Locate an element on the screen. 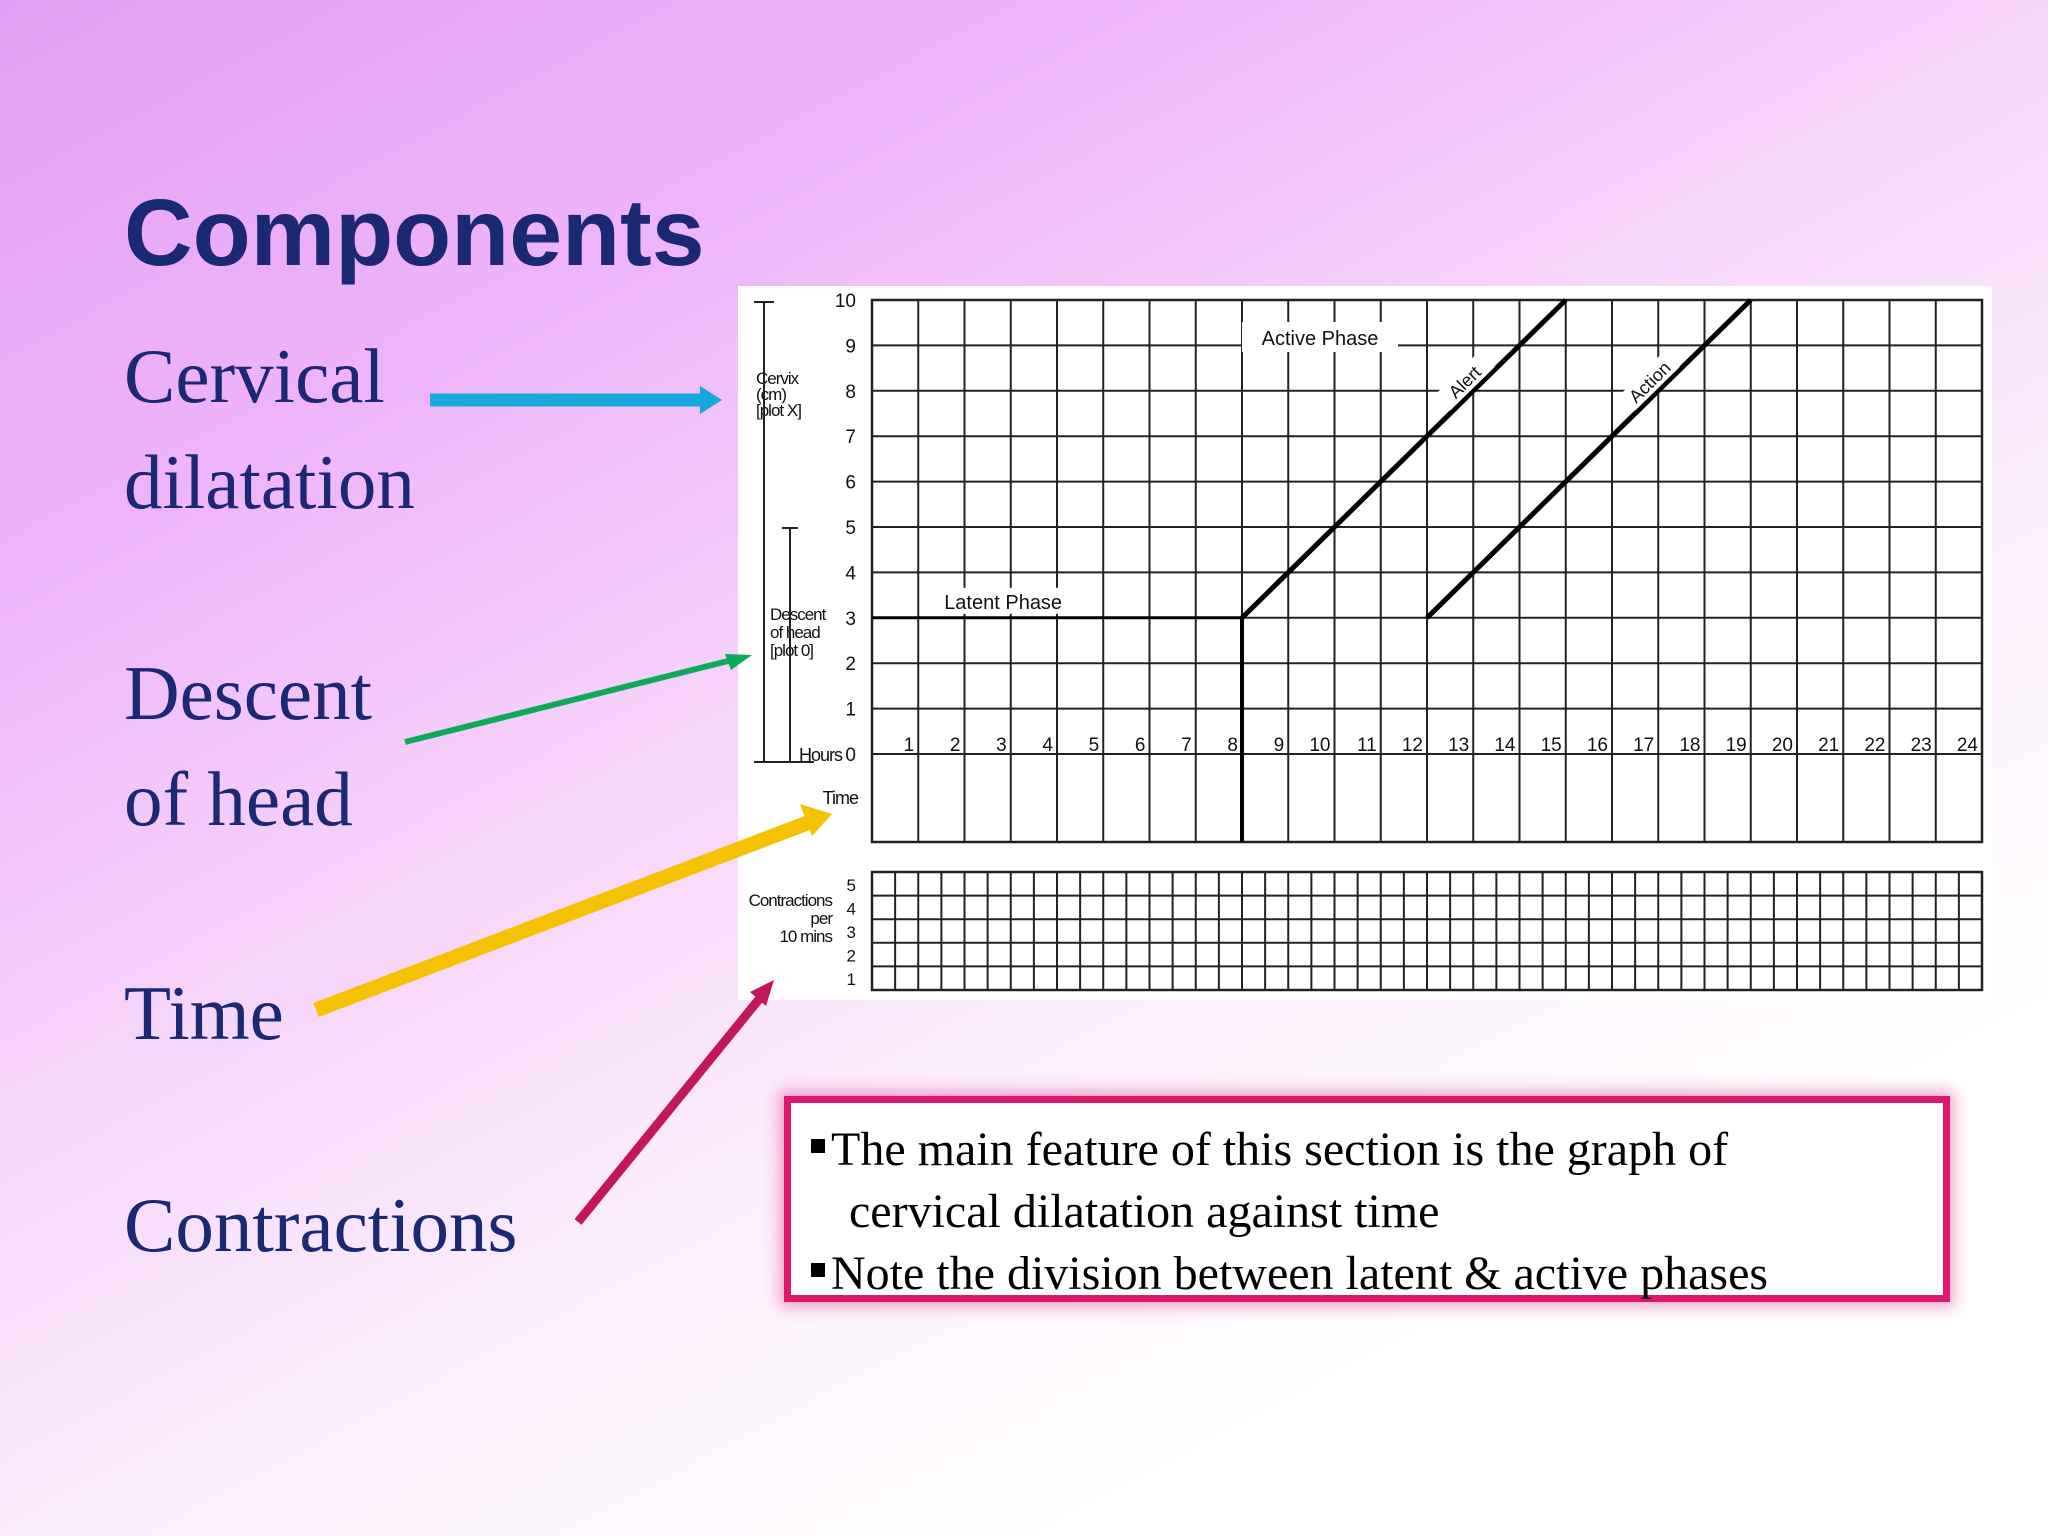  slide-title: Components is located at coordinates (414, 233).